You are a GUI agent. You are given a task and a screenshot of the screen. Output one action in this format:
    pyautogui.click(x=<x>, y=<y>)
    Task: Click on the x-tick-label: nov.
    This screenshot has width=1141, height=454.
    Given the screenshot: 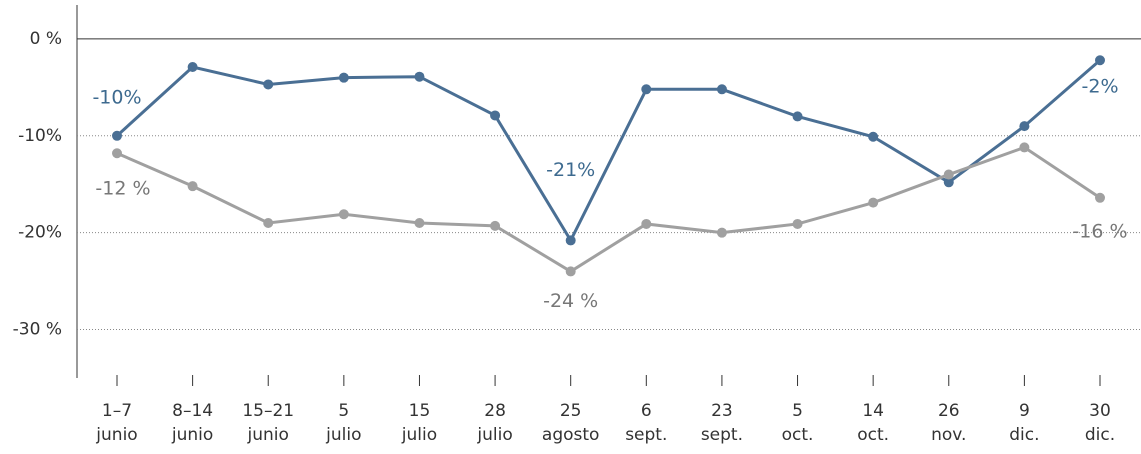 What is the action you would take?
    pyautogui.click(x=948, y=435)
    